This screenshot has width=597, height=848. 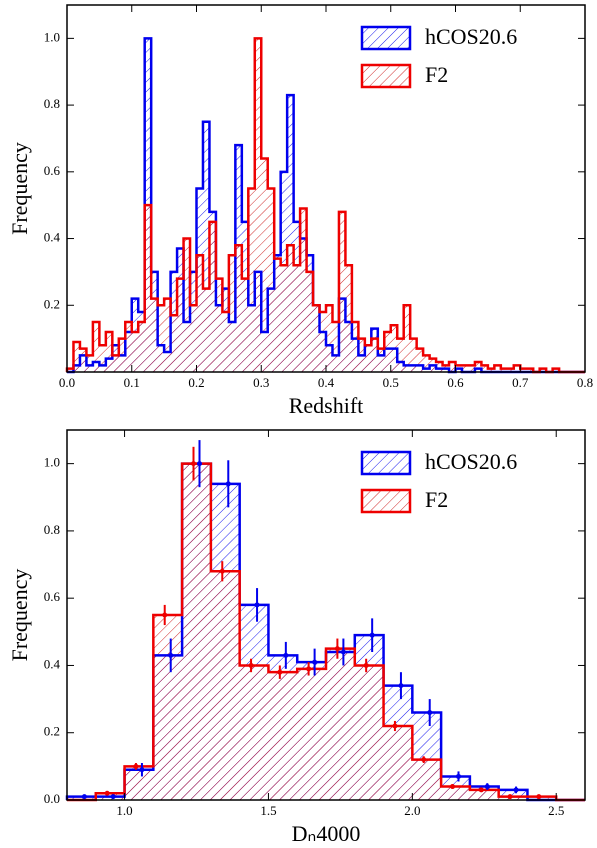 What do you see at coordinates (326, 405) in the screenshot?
I see `x-axis-label: Redshift` at bounding box center [326, 405].